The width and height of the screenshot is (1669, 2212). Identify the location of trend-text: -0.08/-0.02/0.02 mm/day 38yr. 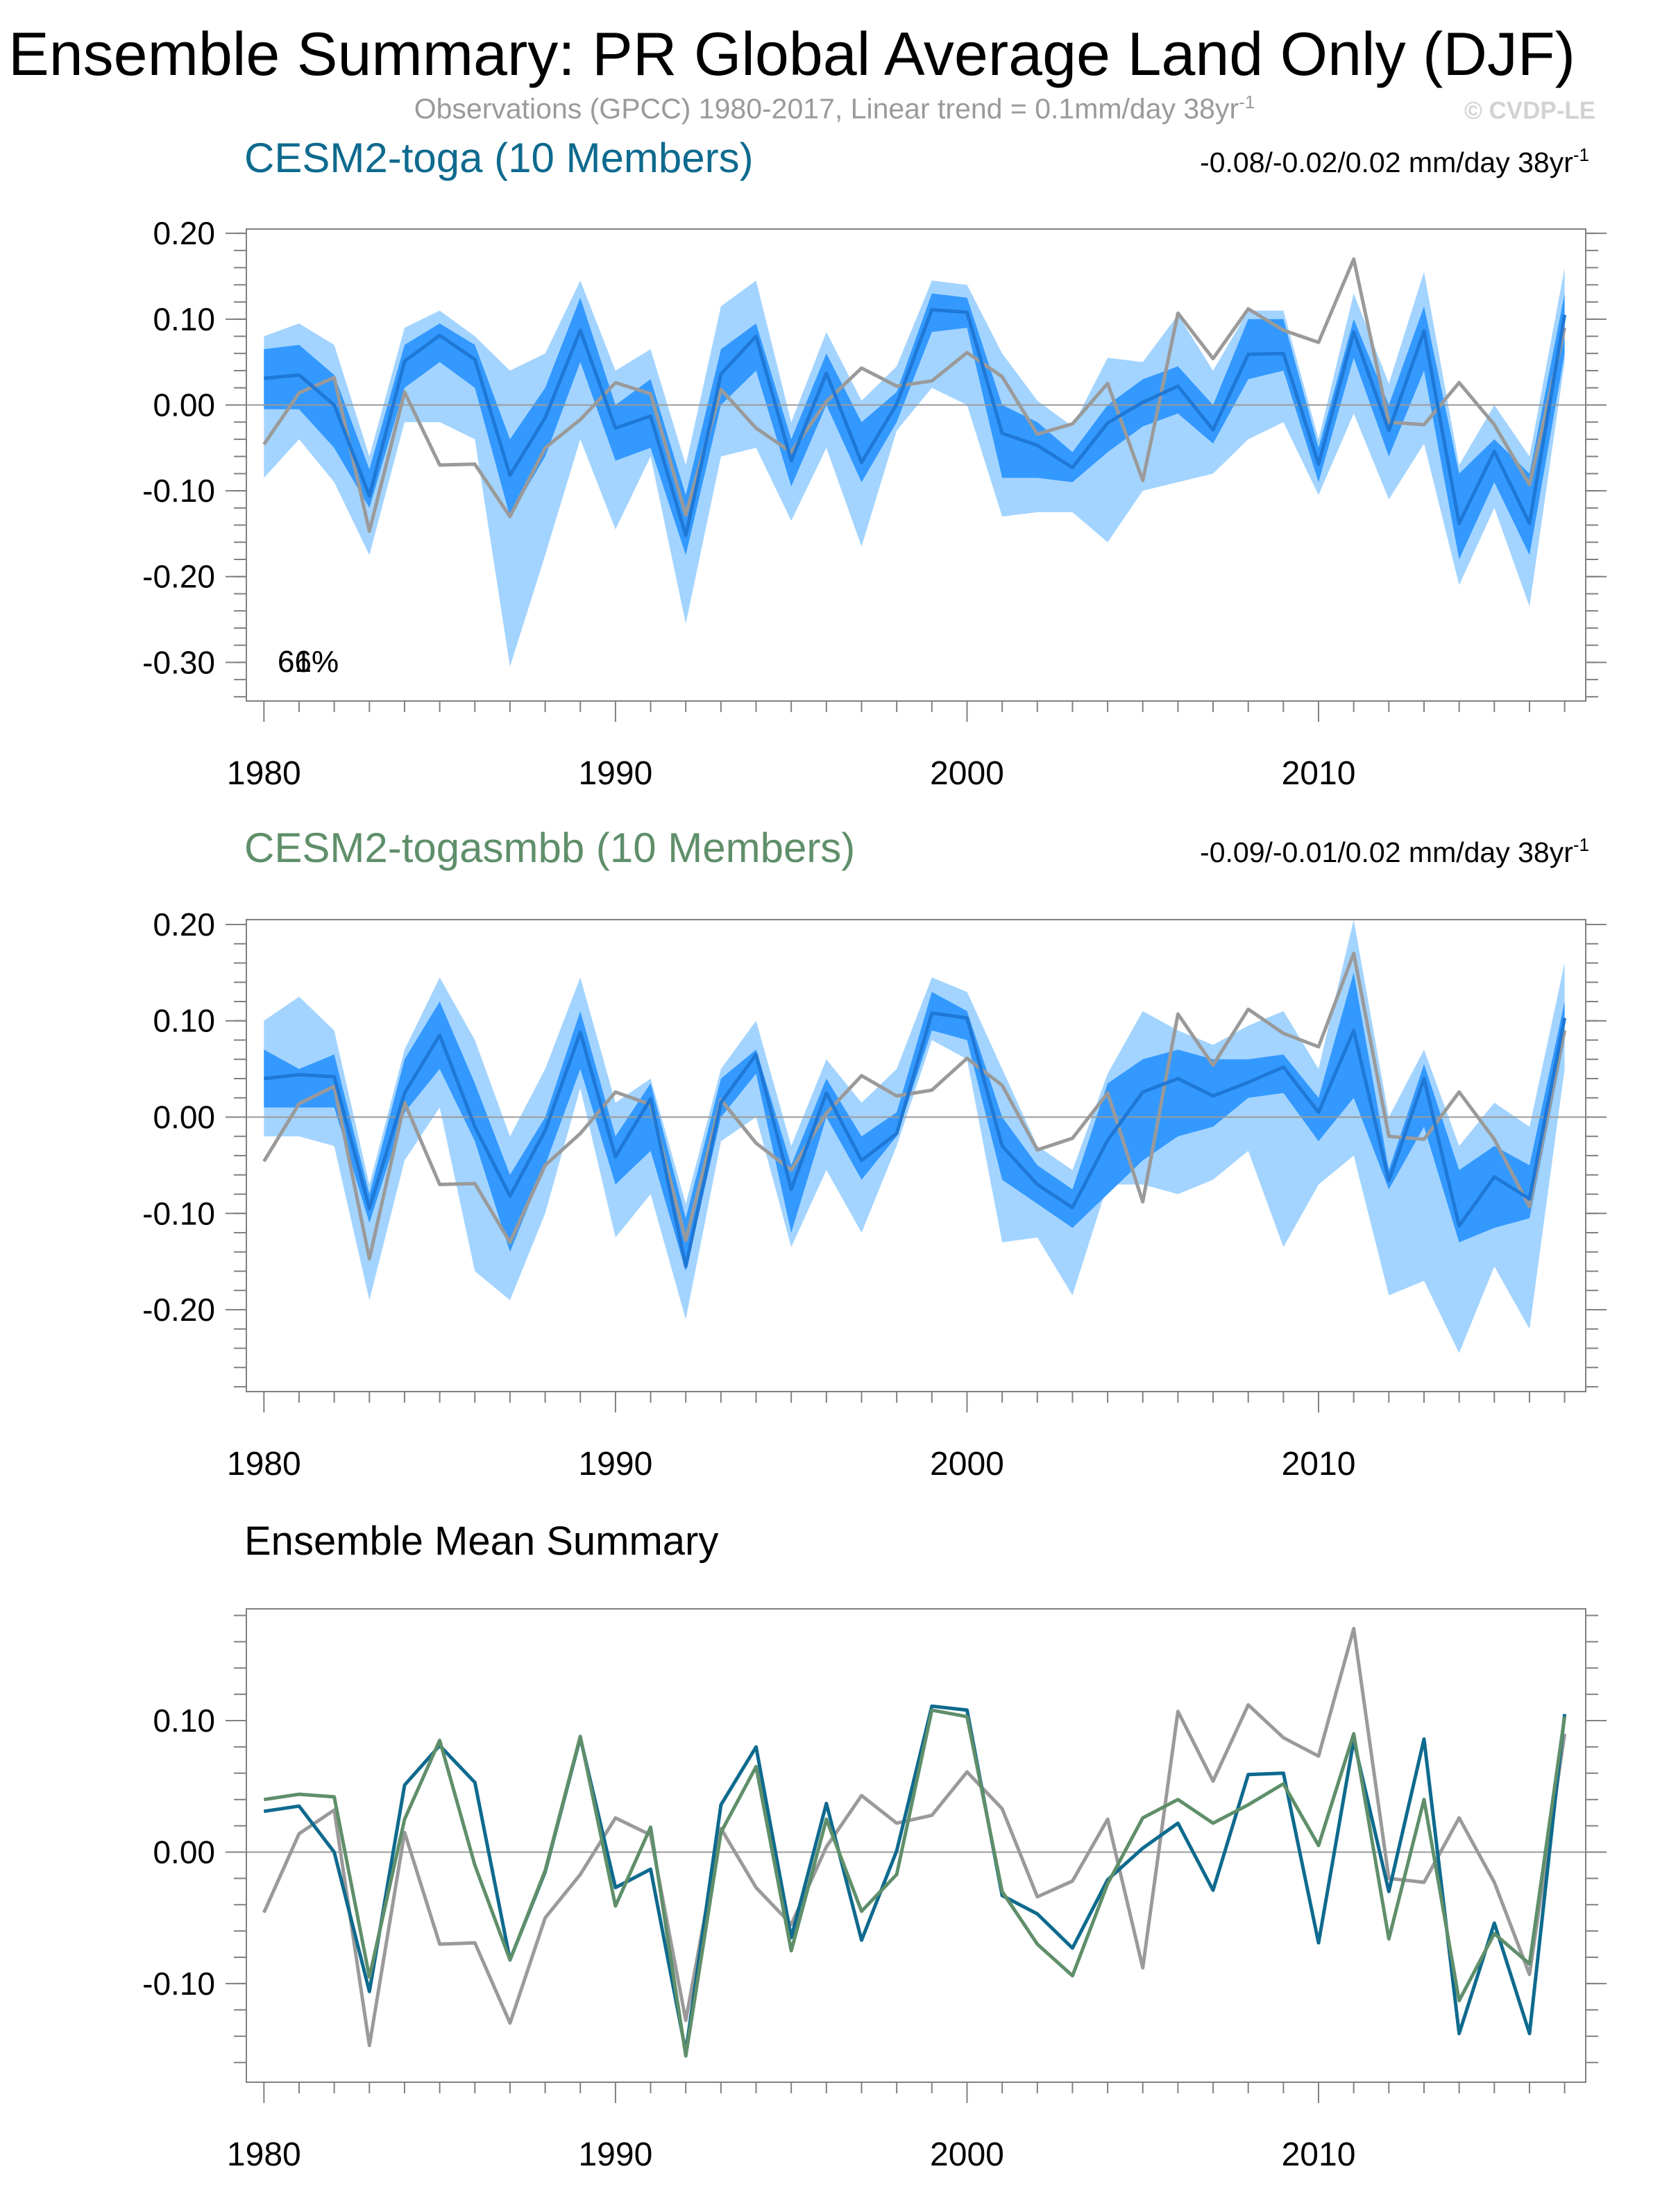
(1386, 162).